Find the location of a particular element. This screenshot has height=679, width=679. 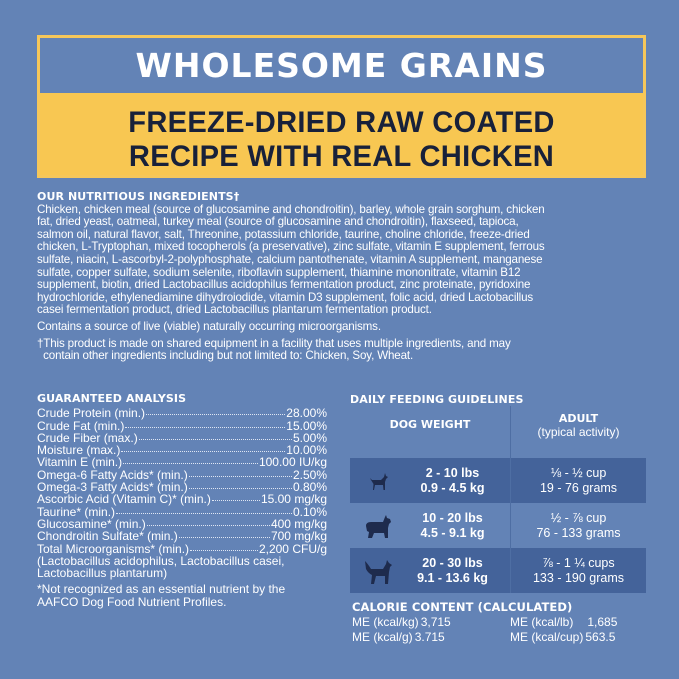

weight-lbs: 20 - 30 lbs is located at coordinates (452, 562).